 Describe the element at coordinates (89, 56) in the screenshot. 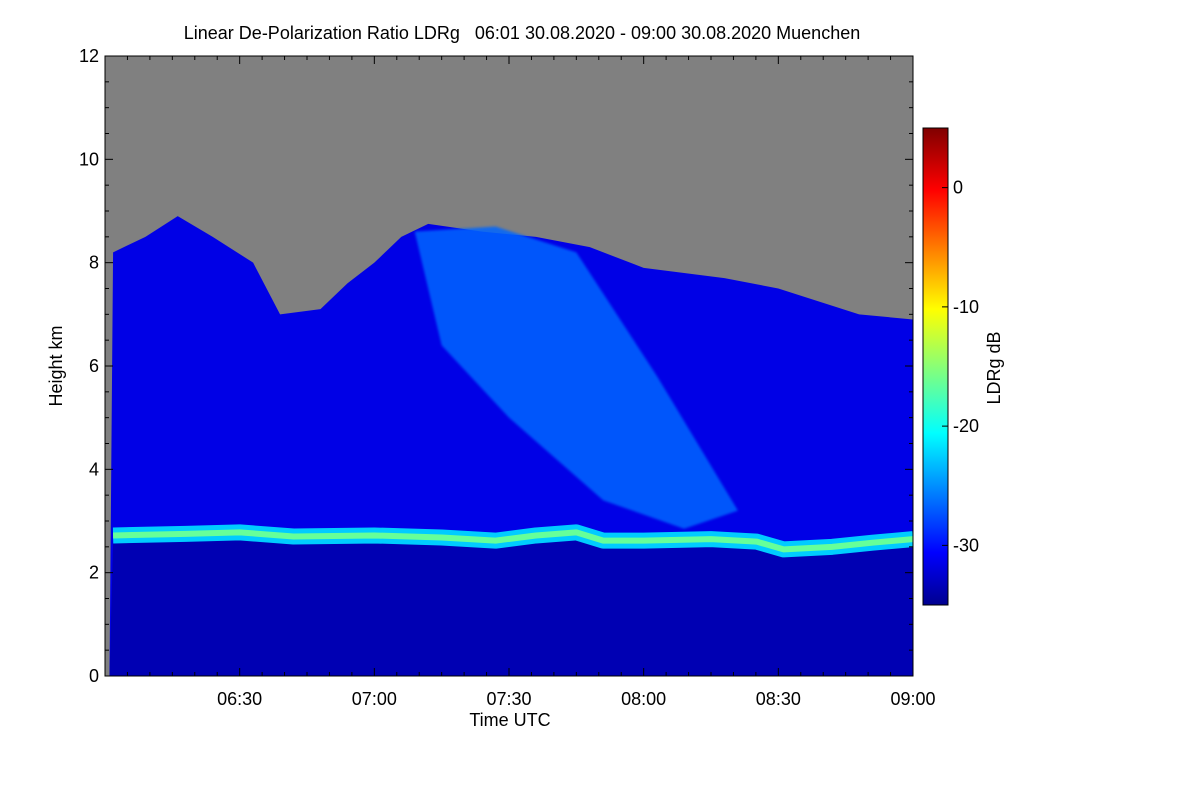

I see `y-tick-label: 12` at that location.